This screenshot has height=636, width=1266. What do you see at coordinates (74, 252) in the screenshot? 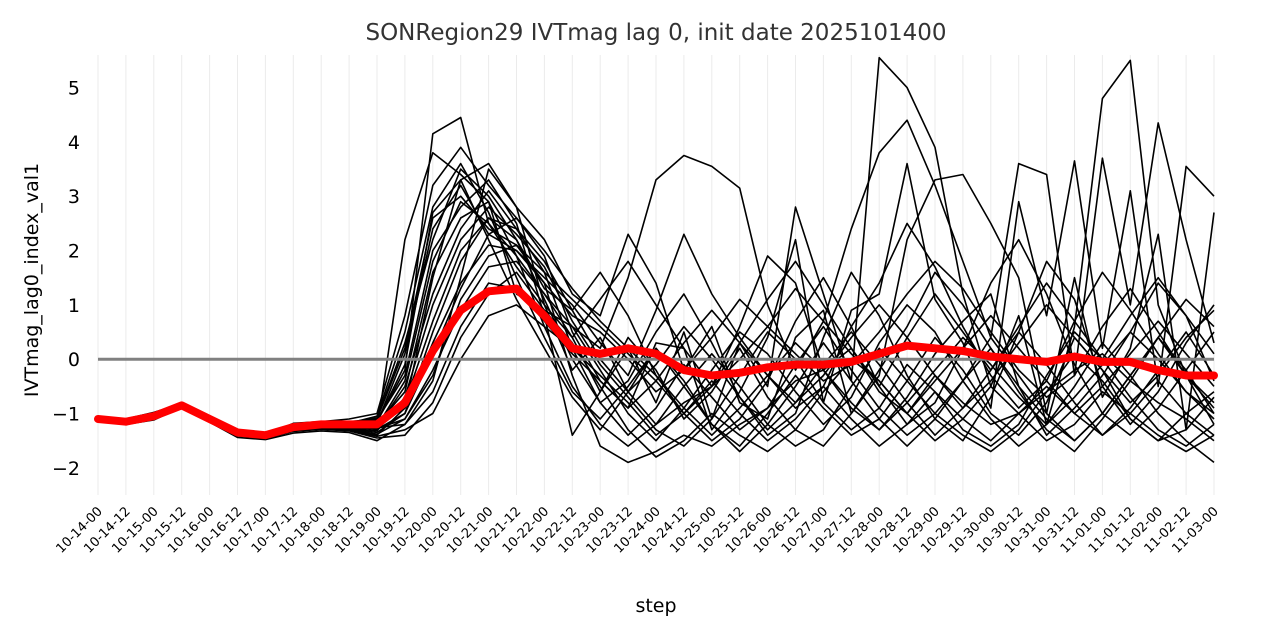
I see `y-tick-label: 2` at bounding box center [74, 252].